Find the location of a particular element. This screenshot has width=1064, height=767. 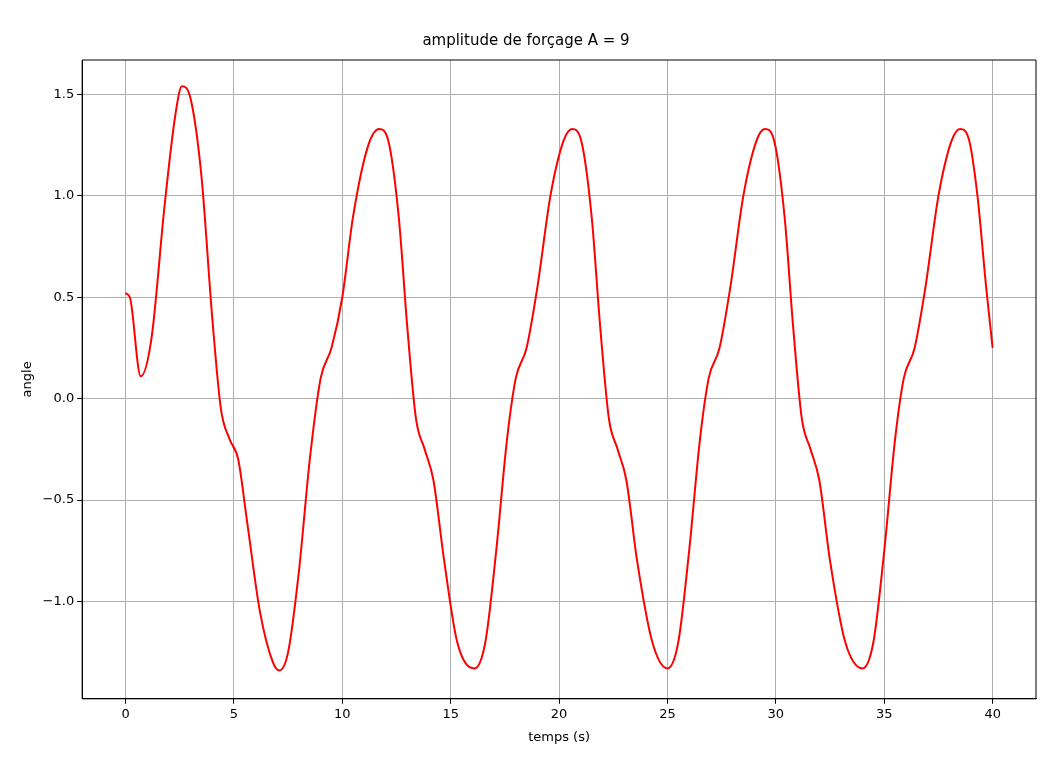

x-tick-label: 20 is located at coordinates (559, 713).